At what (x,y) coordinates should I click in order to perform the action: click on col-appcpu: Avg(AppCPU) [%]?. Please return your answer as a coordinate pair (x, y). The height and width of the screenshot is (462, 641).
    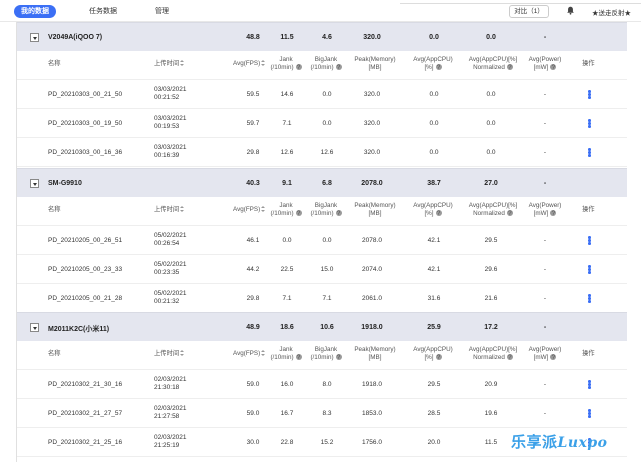
    Looking at the image, I should click on (433, 64).